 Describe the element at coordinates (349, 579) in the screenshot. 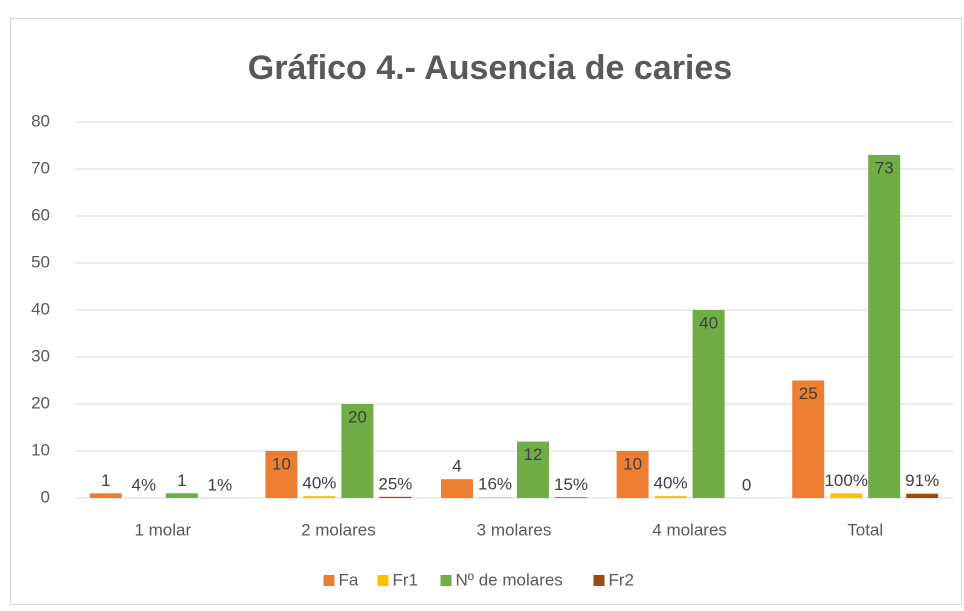

I see `legend-label: Fa` at that location.